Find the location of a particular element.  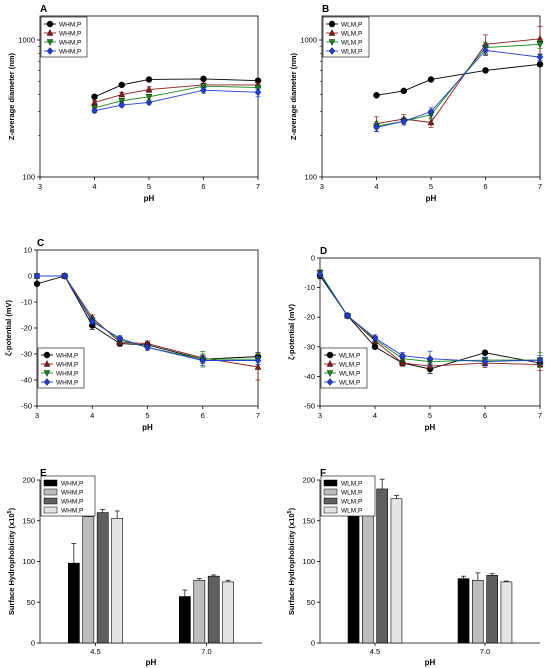

panel-label: E is located at coordinates (43, 473).